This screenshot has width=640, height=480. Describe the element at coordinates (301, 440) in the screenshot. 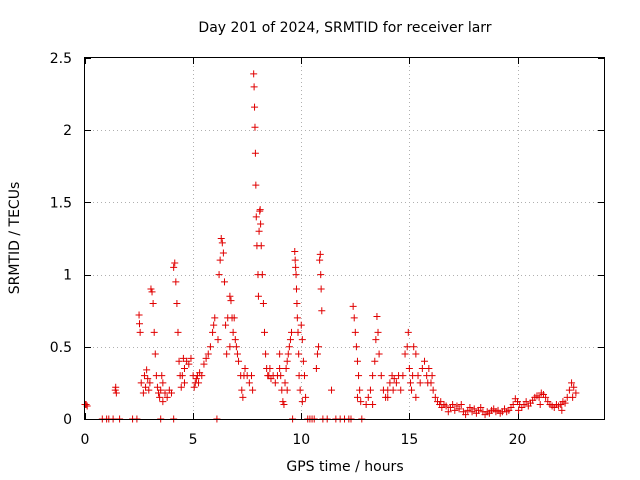

I see `x-tick-label: 10` at that location.